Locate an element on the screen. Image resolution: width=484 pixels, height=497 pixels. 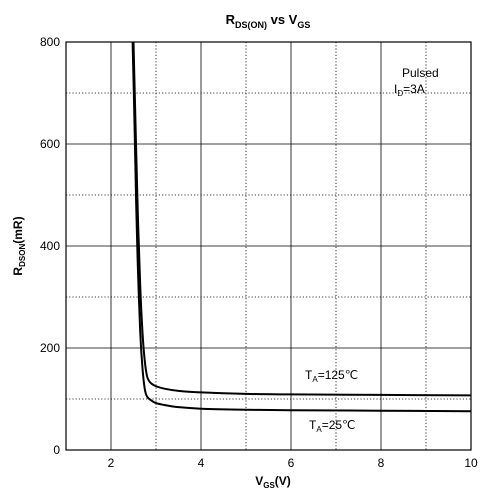
y-tick-label: 600 is located at coordinates (50, 144).